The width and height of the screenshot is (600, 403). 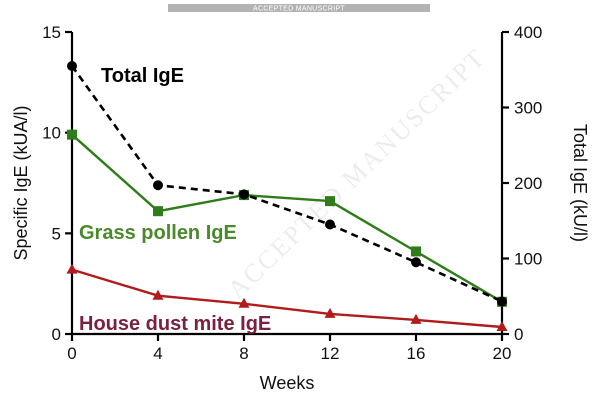 I want to click on x-axis-title: Weeks, so click(x=287, y=383).